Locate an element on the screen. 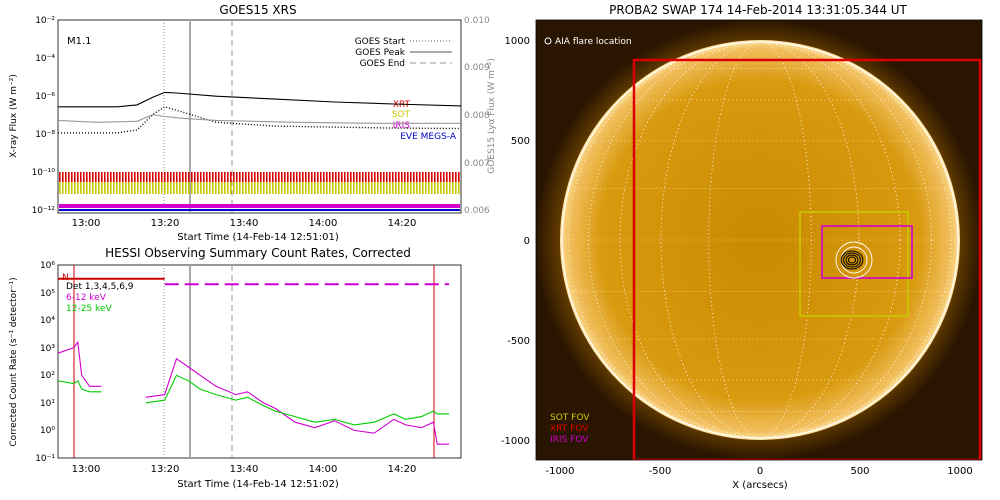 The width and height of the screenshot is (1000, 500). hessi-y-ticks: 10⁶ 10⁵ 10⁴ 10³ 10² 10¹ 10⁰ 10⁻¹ is located at coordinates (45, 362).